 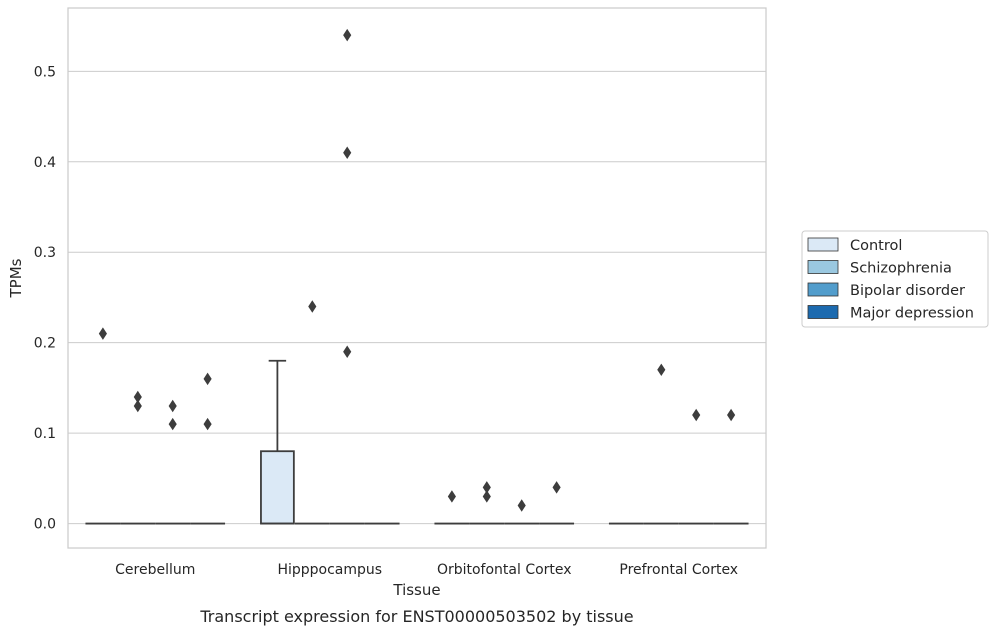 What do you see at coordinates (678, 570) in the screenshot?
I see `x-tick-label: Prefrontal Cortex` at bounding box center [678, 570].